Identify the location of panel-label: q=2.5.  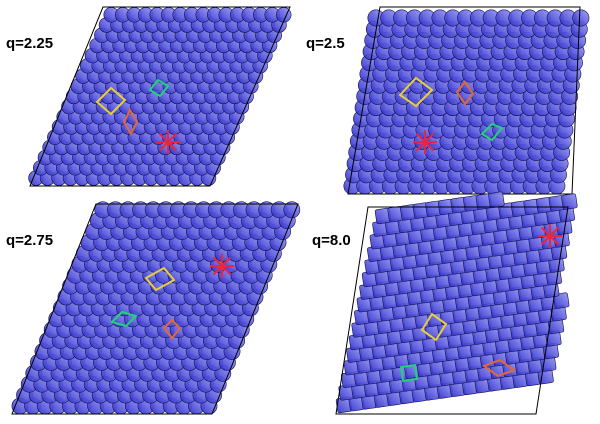
(325, 43).